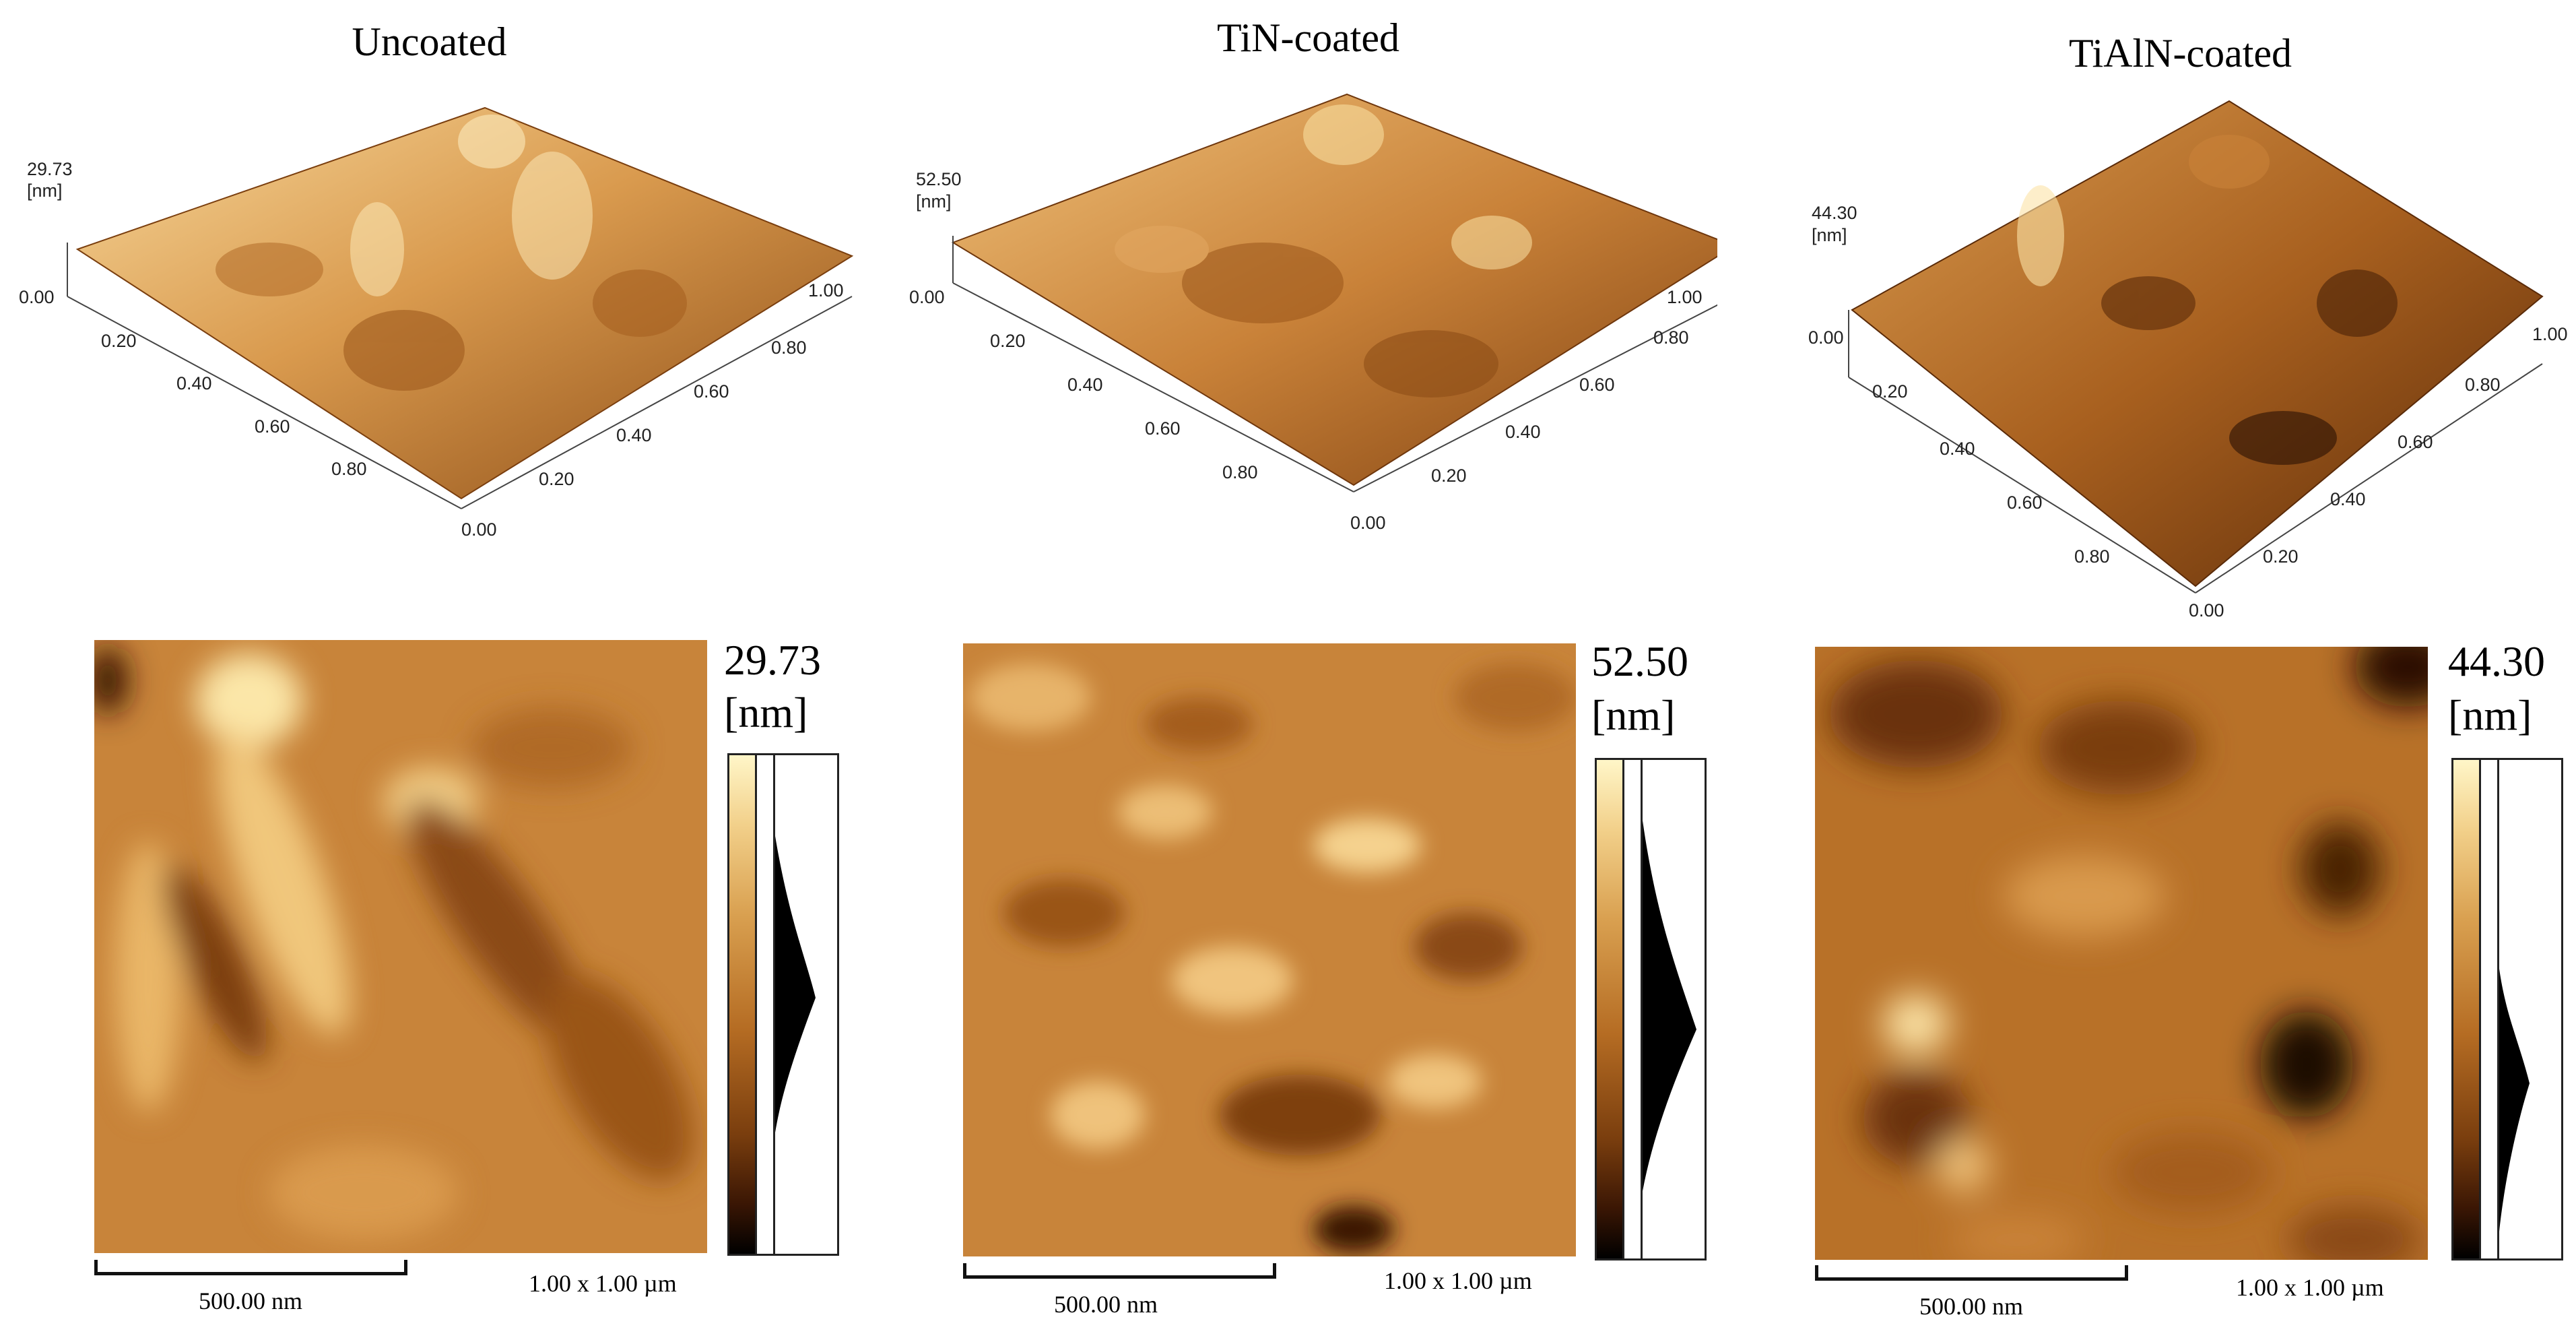  Describe the element at coordinates (2496, 661) in the screenshot. I see `colorbar-max-label: 44.30` at that location.